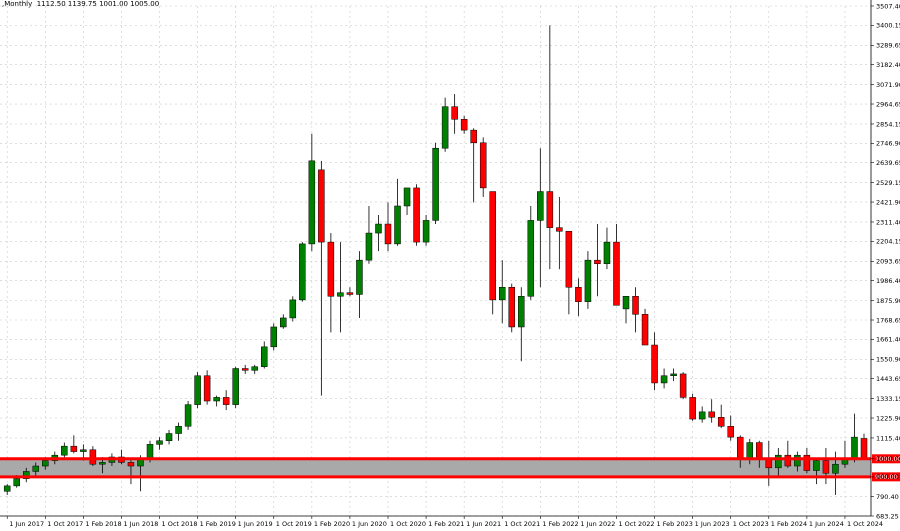 The image size is (900, 531). What do you see at coordinates (888, 6) in the screenshot?
I see `y-tick-label: 3507.40` at bounding box center [888, 6].